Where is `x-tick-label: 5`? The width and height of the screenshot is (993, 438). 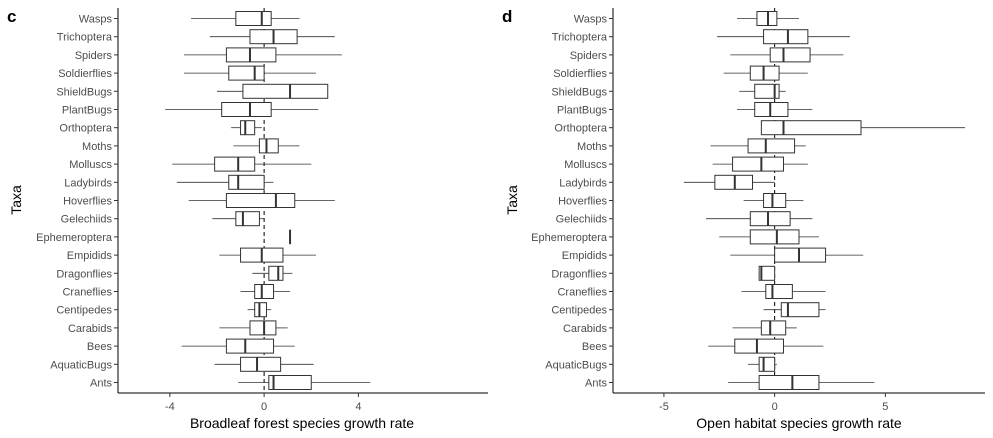 x-tick-label: 5 is located at coordinates (885, 407).